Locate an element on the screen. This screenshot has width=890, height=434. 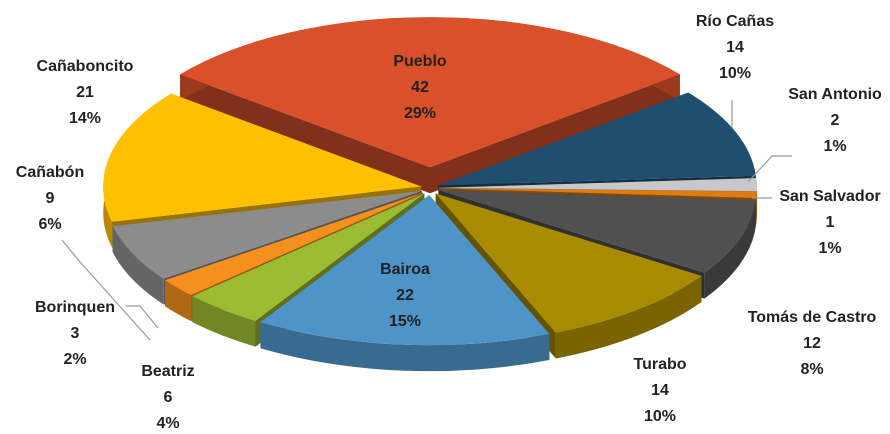
percent-label: 8% is located at coordinates (811, 369).